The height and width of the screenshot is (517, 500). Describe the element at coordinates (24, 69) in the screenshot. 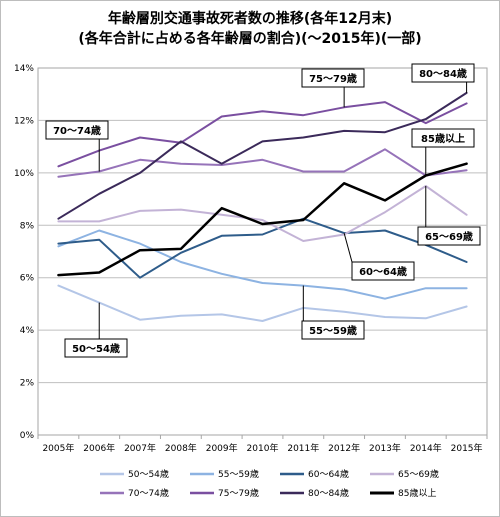

I see `y-tick-label: 14%` at that location.